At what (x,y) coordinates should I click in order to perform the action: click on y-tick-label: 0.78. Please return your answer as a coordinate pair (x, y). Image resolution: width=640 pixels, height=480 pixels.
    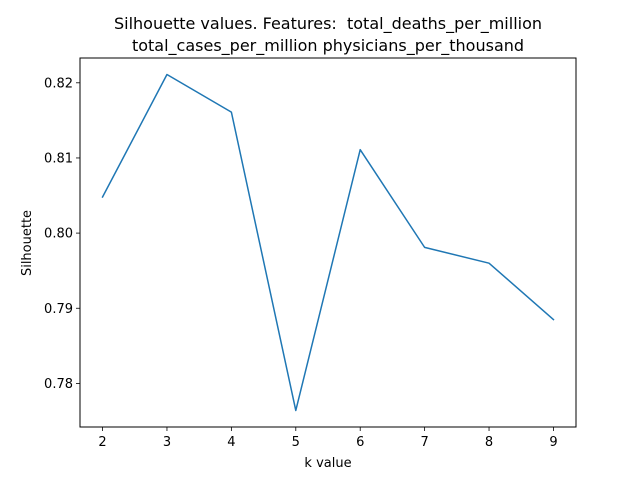
    Looking at the image, I should click on (58, 384).